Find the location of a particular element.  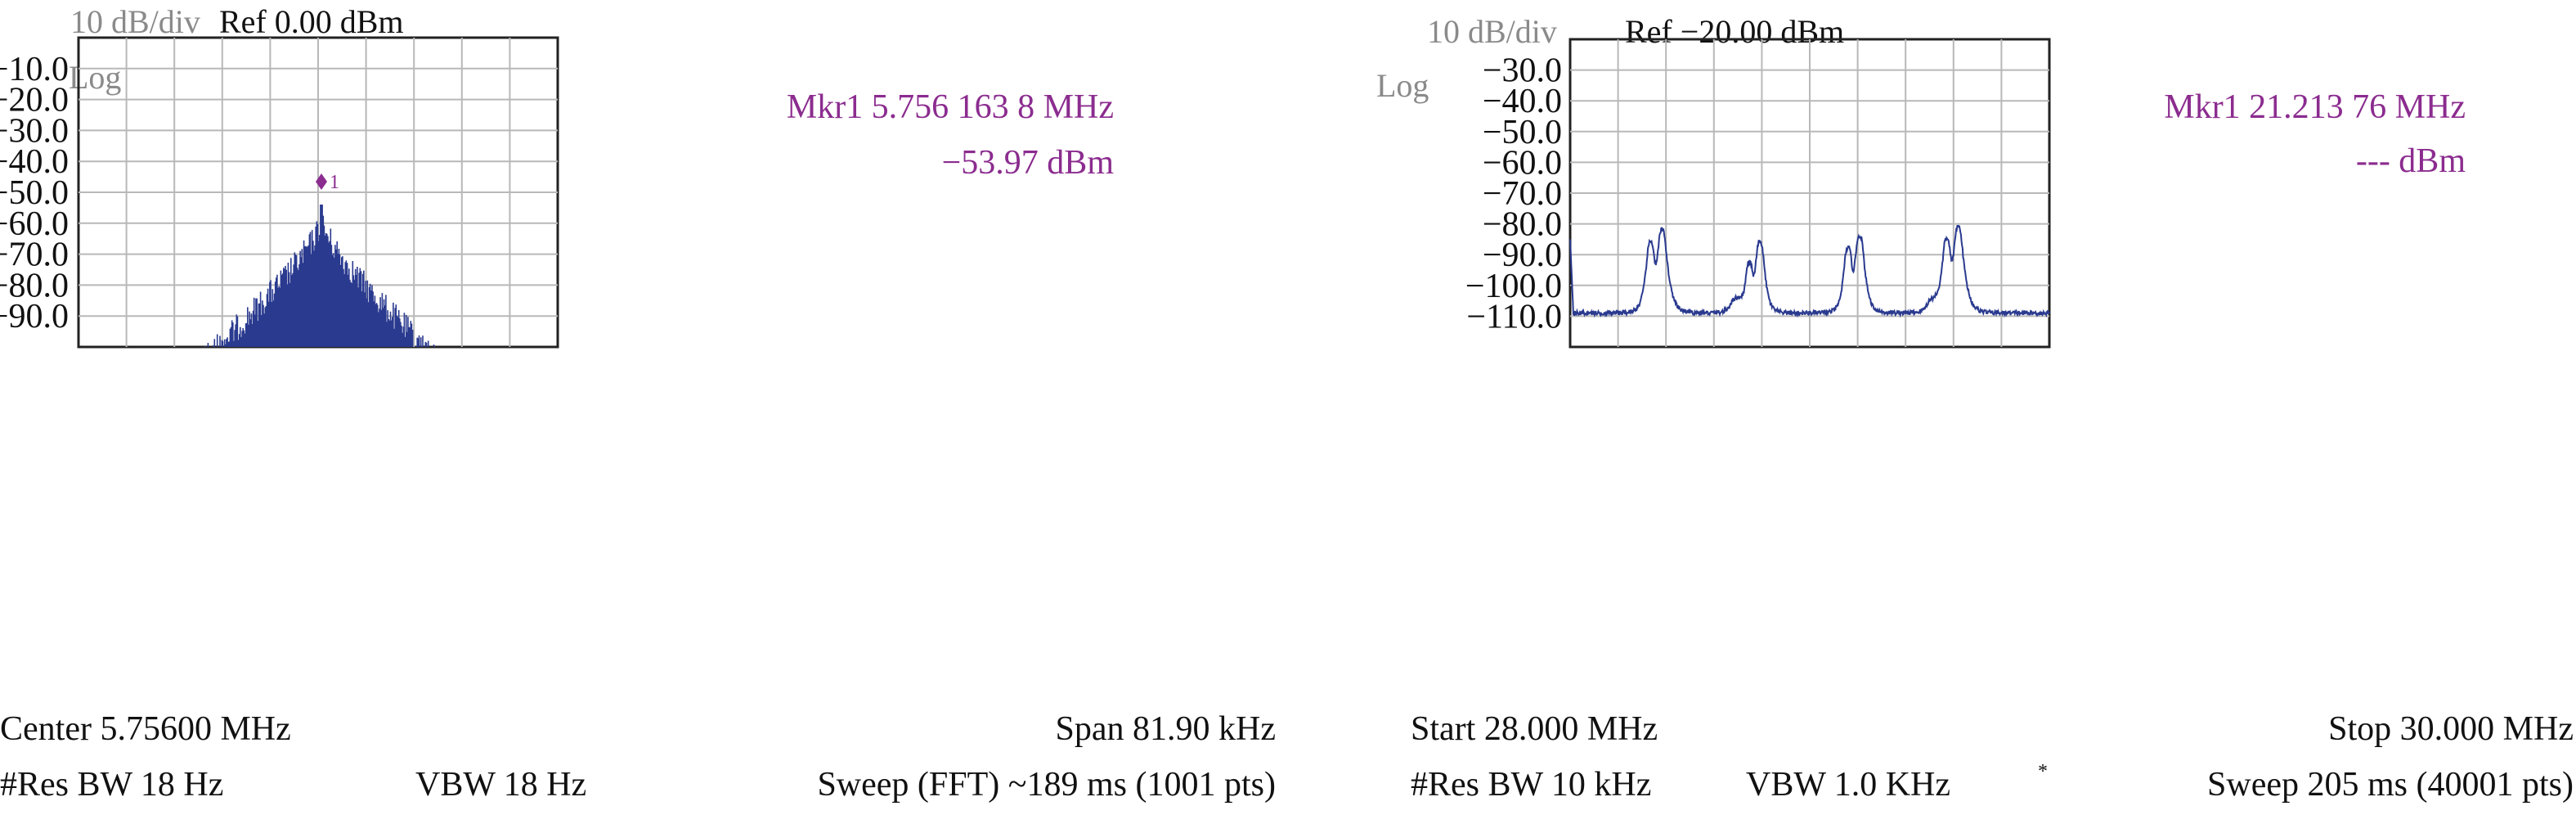

res-bw-label: #Res BW 10 kHz is located at coordinates (1531, 785).